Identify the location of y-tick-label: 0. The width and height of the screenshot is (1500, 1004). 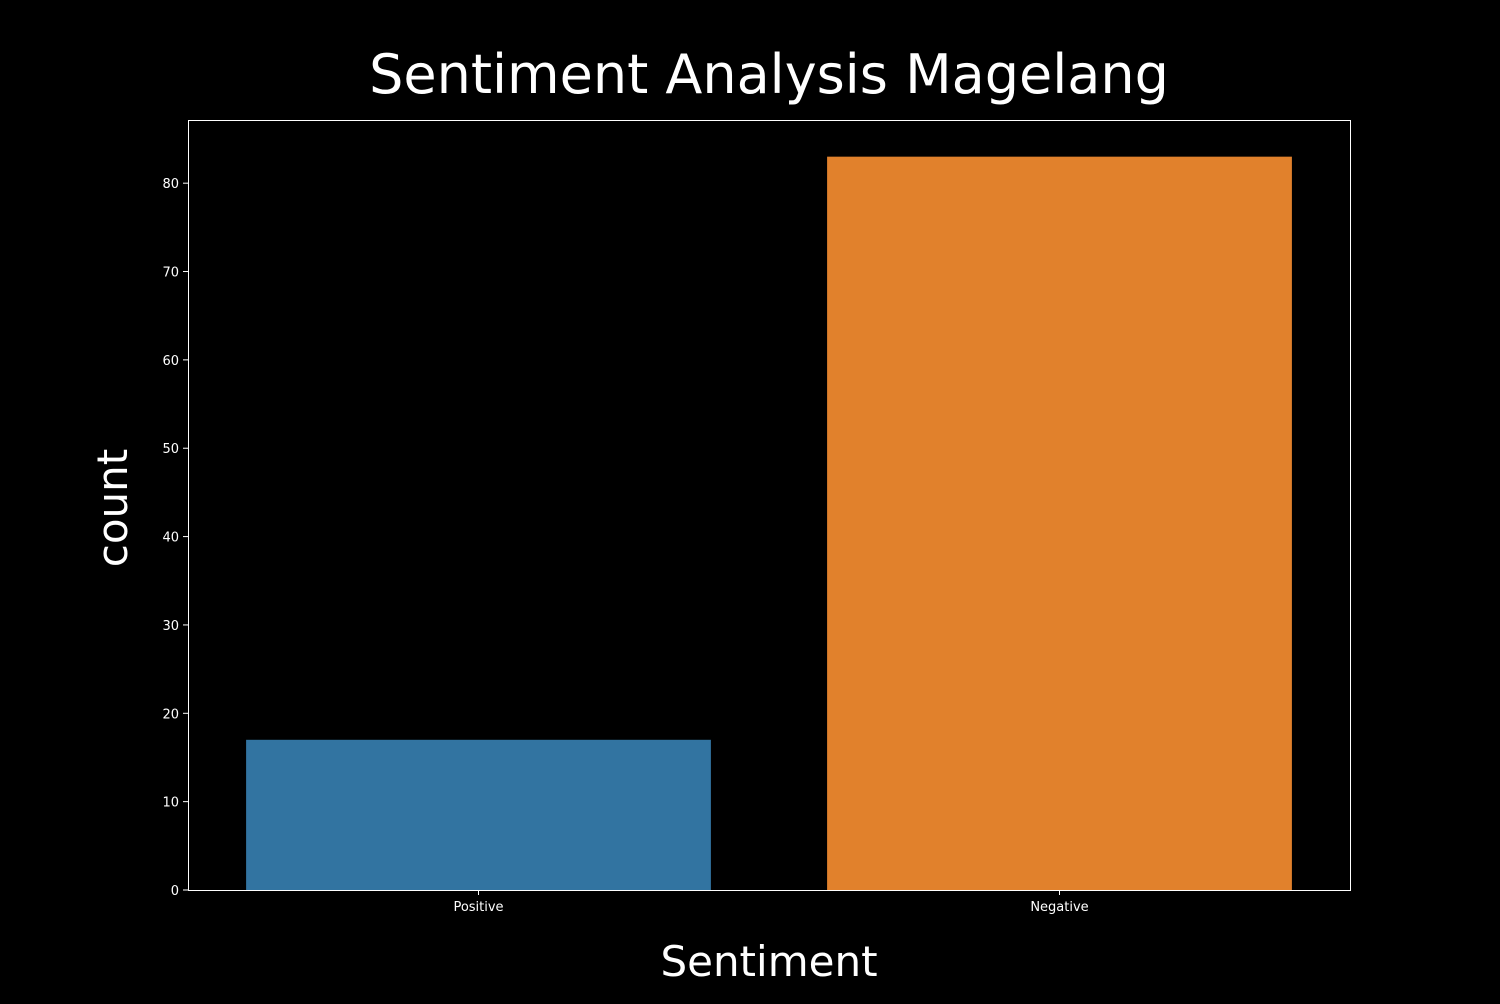
(175, 891).